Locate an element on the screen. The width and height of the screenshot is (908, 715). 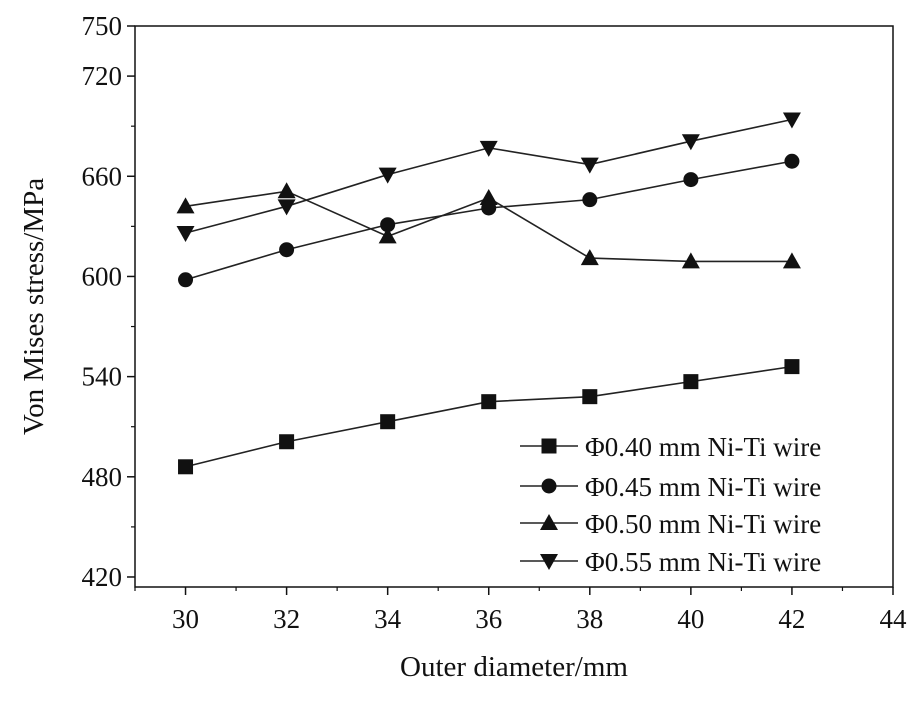
series-line is located at coordinates (489, 176).